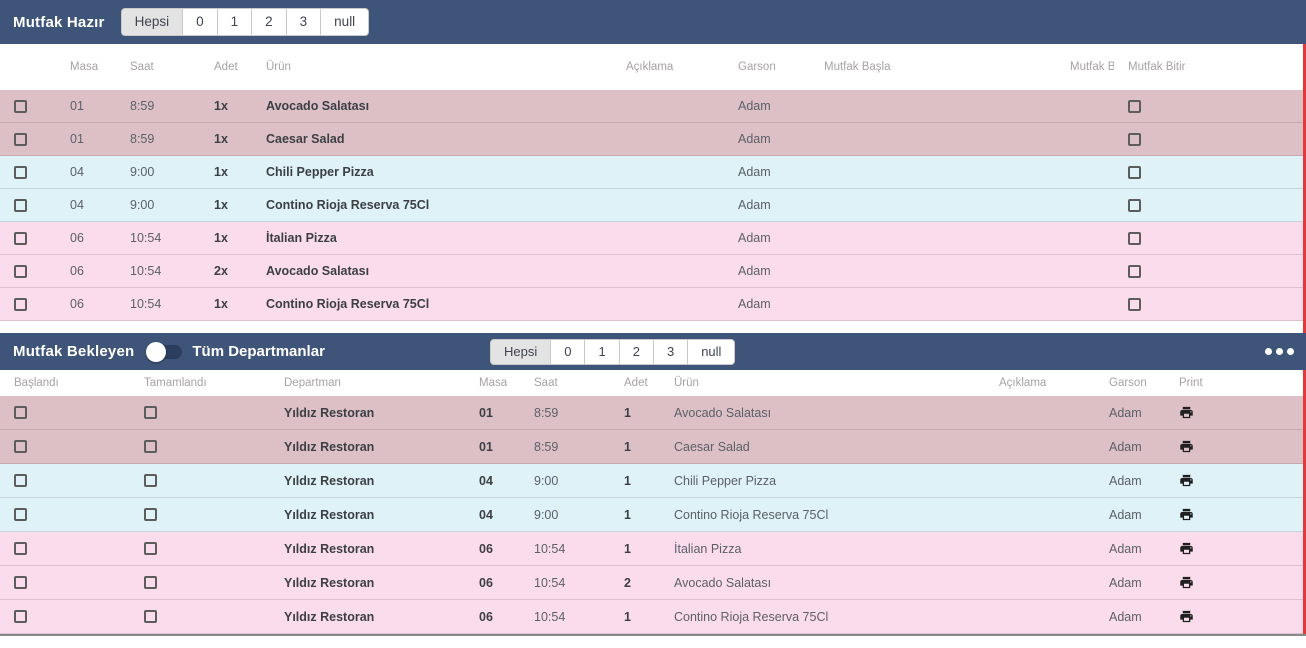  What do you see at coordinates (1085, 271) in the screenshot?
I see `mutfak-bitir-value` at bounding box center [1085, 271].